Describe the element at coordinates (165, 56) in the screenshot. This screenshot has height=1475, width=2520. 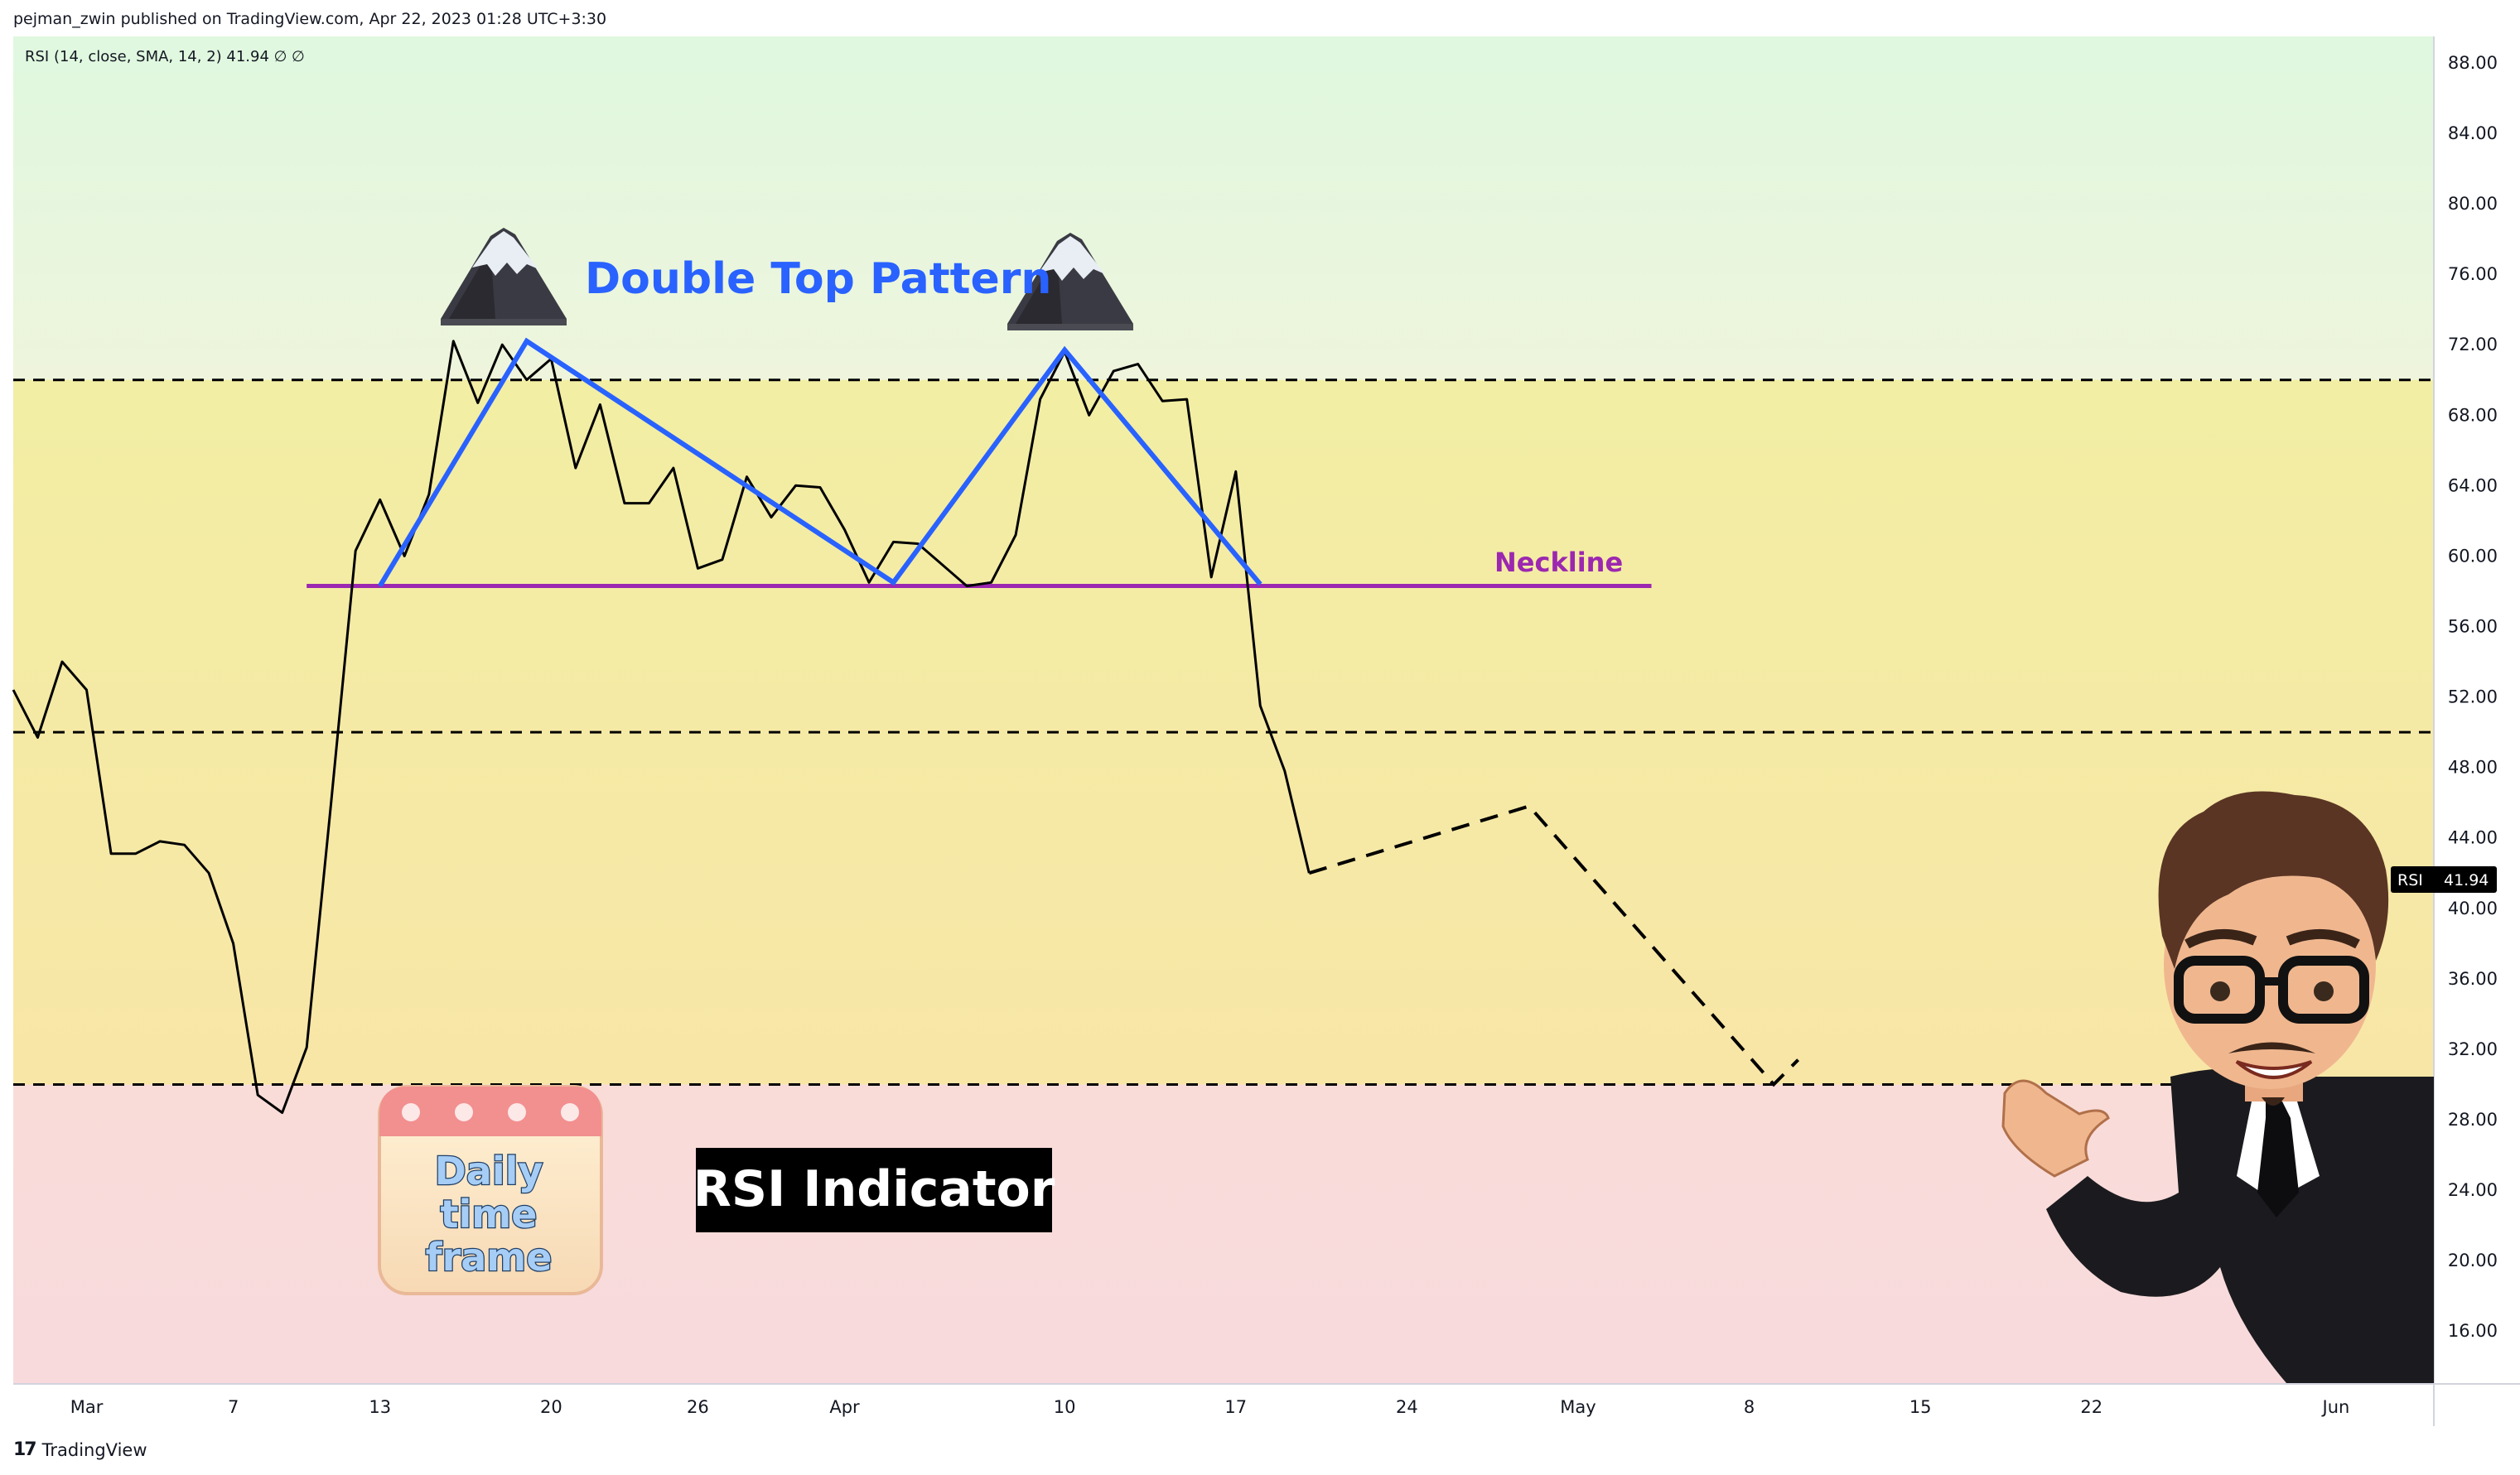
I see `indicator-legend: RSI (14, close, SMA, 14, 2) 41.94 ∅ ∅` at that location.